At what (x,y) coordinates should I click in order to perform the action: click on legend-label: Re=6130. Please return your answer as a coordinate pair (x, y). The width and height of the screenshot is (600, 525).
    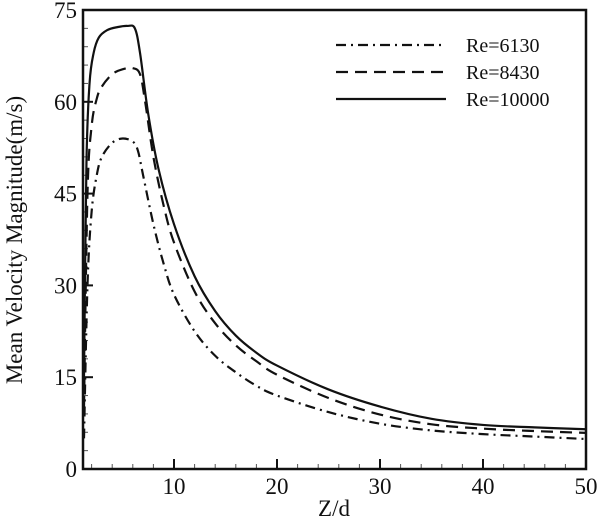
    Looking at the image, I should click on (503, 46).